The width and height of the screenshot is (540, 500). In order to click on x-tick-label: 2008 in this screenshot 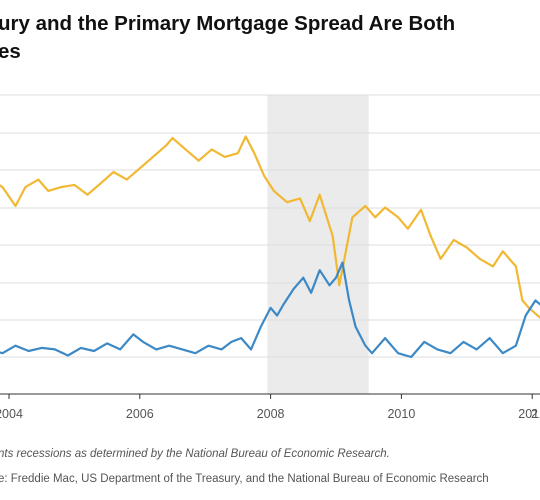, I will do `click(271, 414)`.